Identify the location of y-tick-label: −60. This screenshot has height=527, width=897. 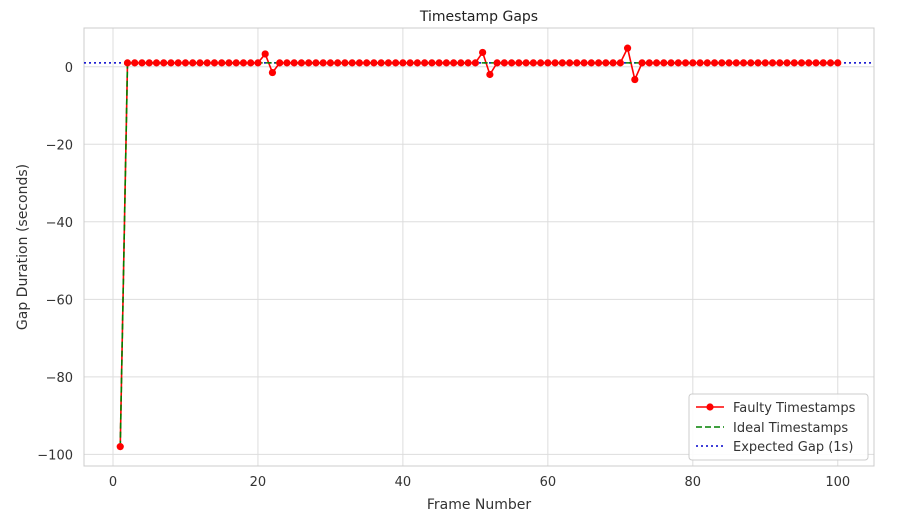
(59, 300).